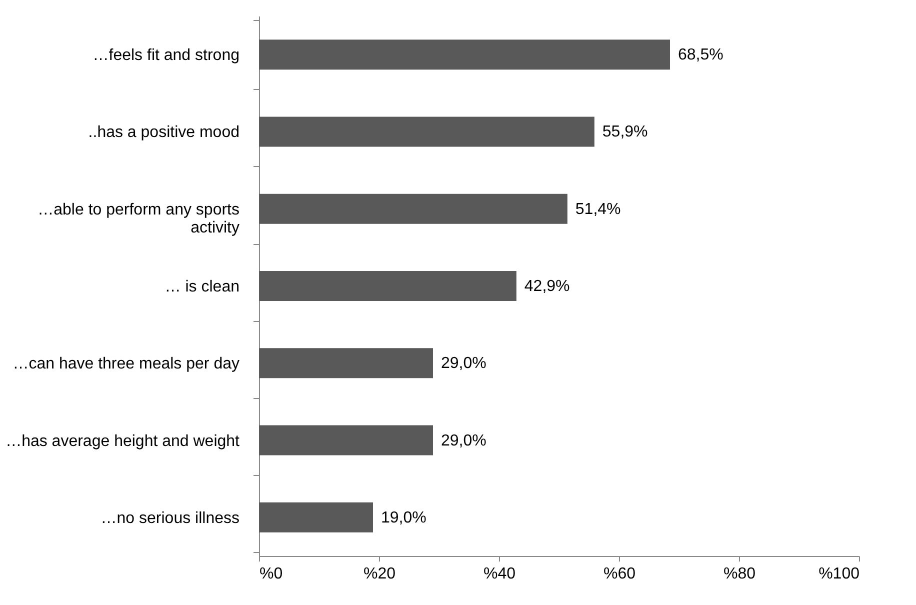 The width and height of the screenshot is (916, 605). Describe the element at coordinates (598, 209) in the screenshot. I see `data-label: 51,4%` at that location.